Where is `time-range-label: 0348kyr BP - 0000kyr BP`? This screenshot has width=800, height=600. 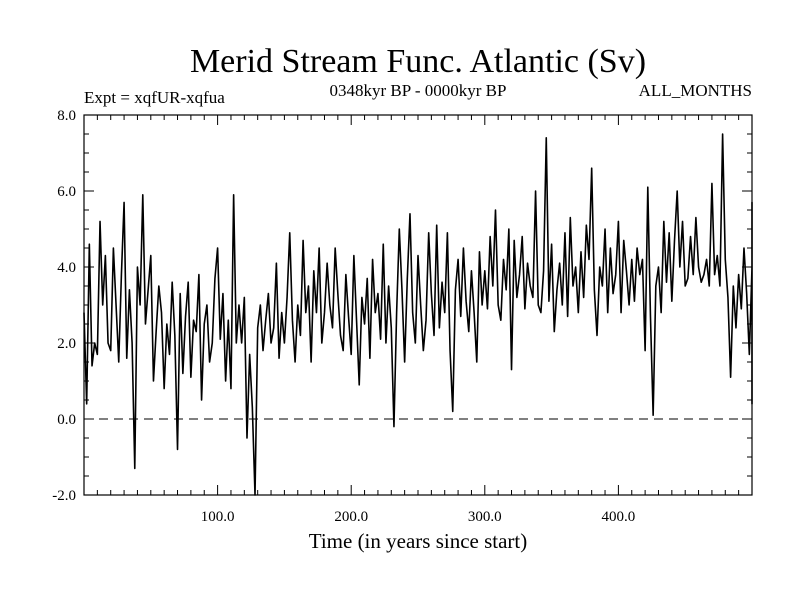 time-range-label: 0348kyr BP - 0000kyr BP is located at coordinates (418, 90).